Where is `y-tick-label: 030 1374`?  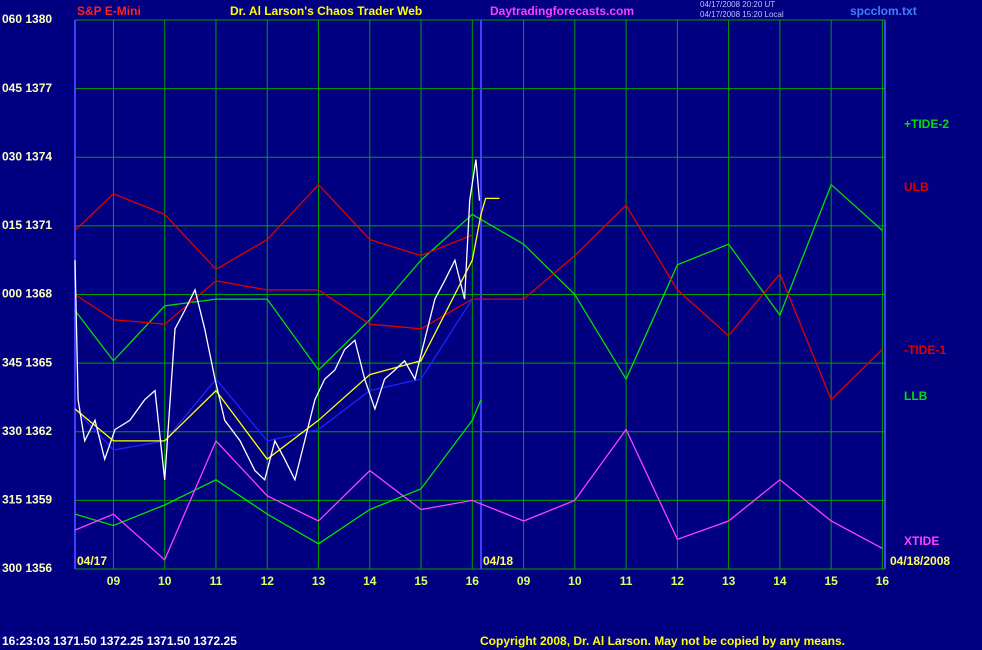 y-tick-label: 030 1374 is located at coordinates (27, 156).